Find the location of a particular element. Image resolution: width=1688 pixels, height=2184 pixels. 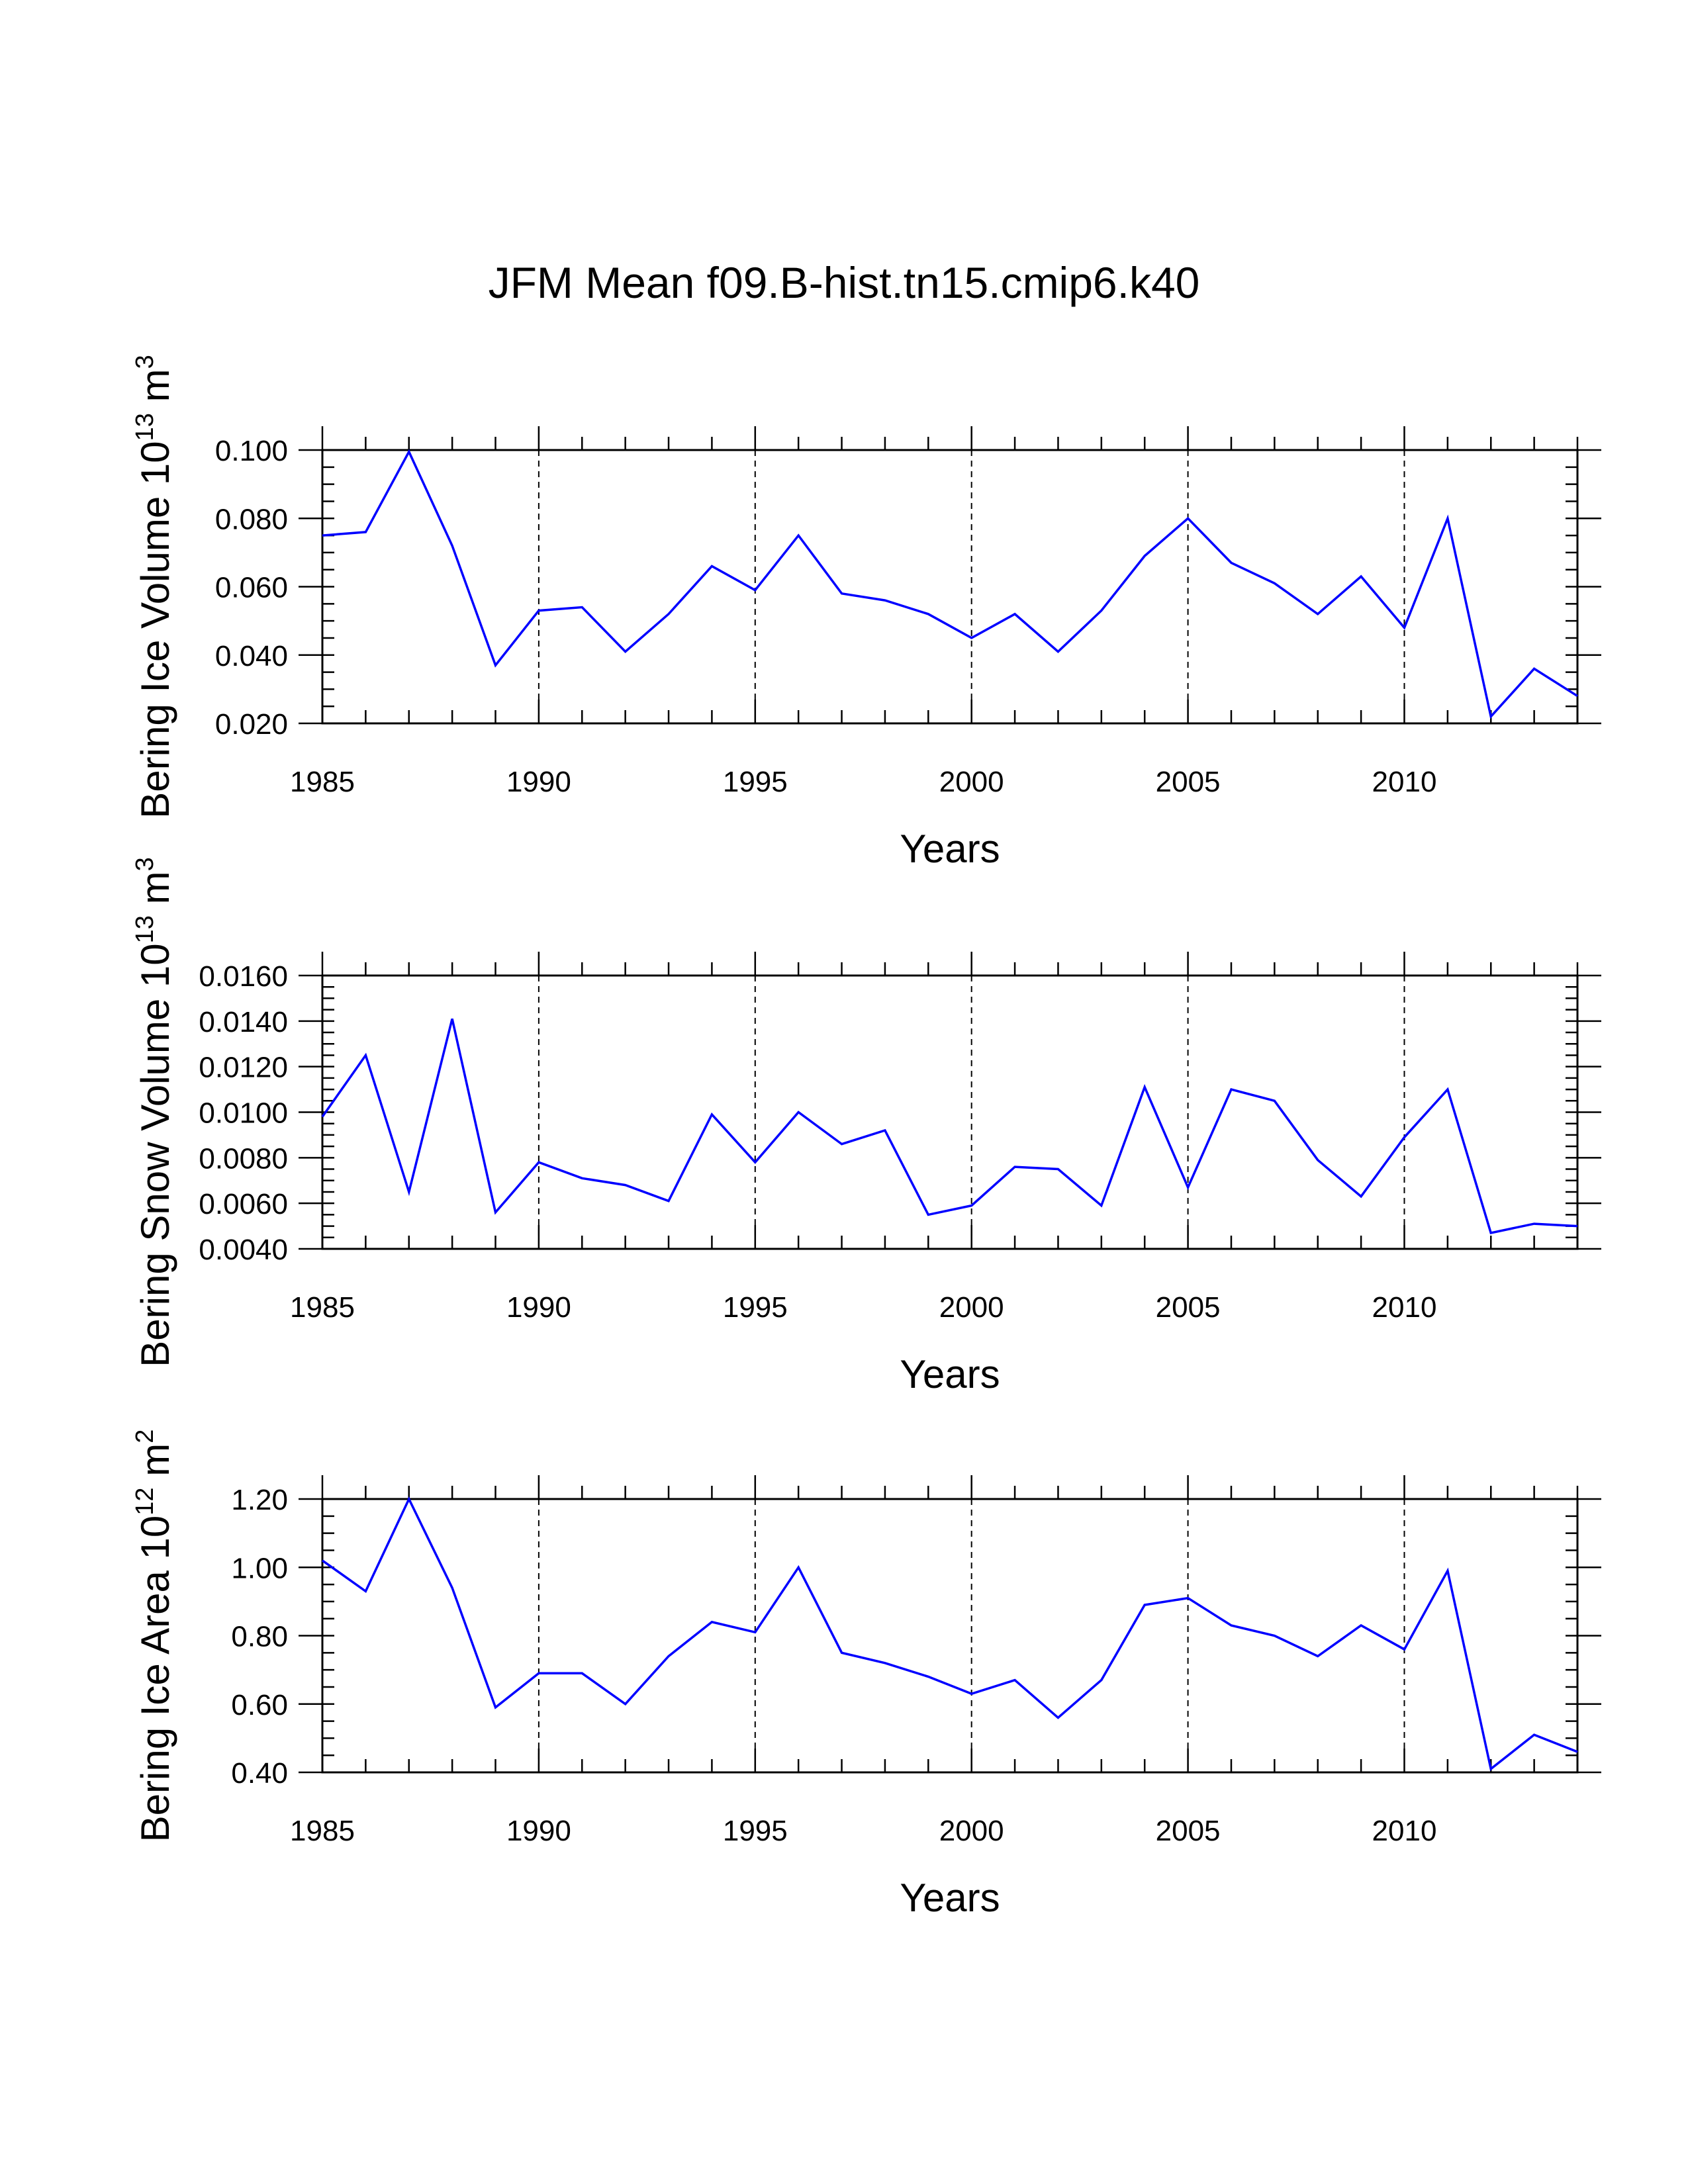

bering-ice-area-y-axis-title-unit: m is located at coordinates (155, 1465).